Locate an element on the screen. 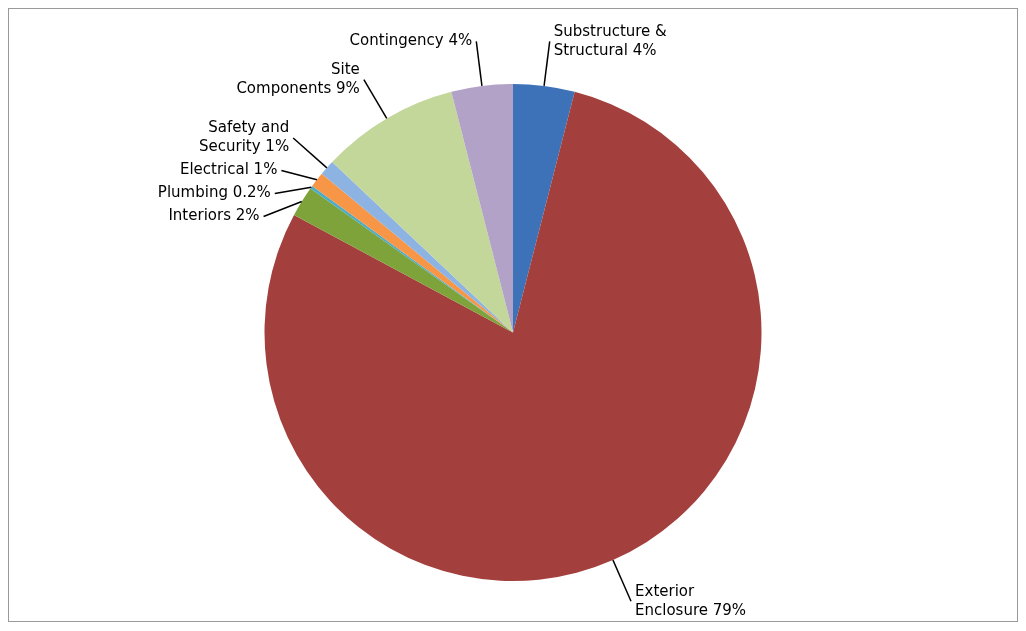 Image resolution: width=1026 pixels, height=631 pixels. slice-label: Substructure & Structural 4% is located at coordinates (610, 40).